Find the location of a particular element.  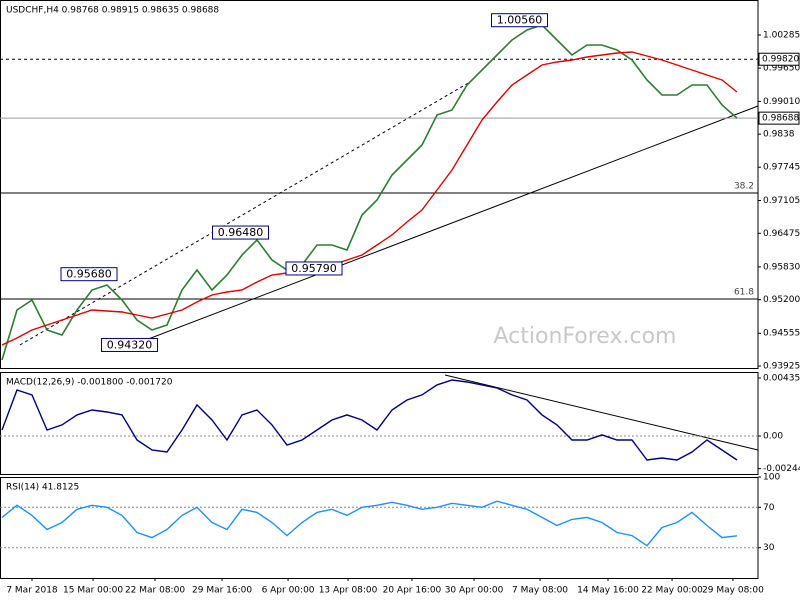

y-tick-label: 0.99650 is located at coordinates (781, 69).